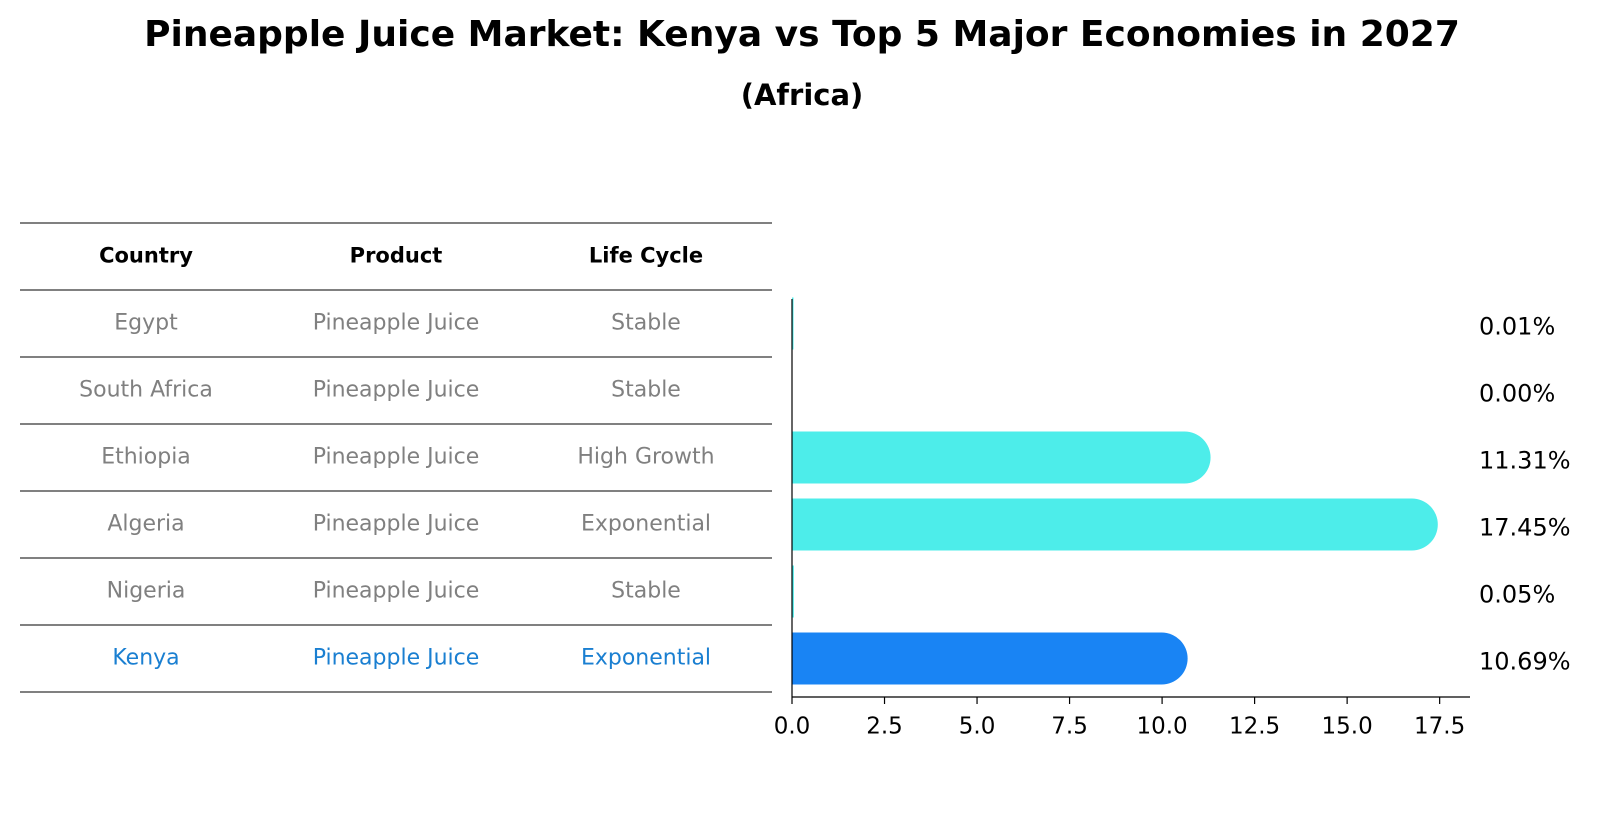 The height and width of the screenshot is (823, 1604). What do you see at coordinates (1517, 327) in the screenshot?
I see `bar-value-label: 0.01%` at bounding box center [1517, 327].